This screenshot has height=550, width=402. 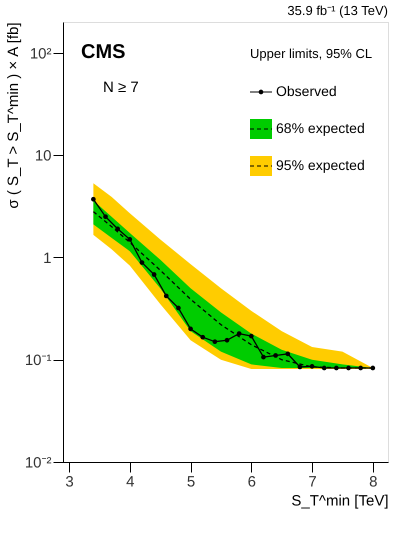 What do you see at coordinates (252, 482) in the screenshot?
I see `x-tick-label: 6` at bounding box center [252, 482].